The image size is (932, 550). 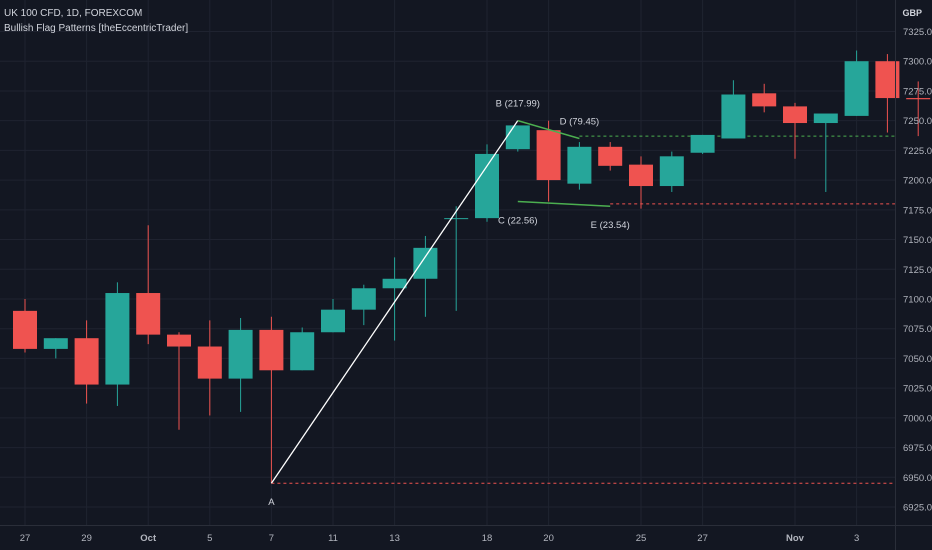 I want to click on symbol-title: UK 100 CFD, 1D, FOREXCOM, so click(x=73, y=13).